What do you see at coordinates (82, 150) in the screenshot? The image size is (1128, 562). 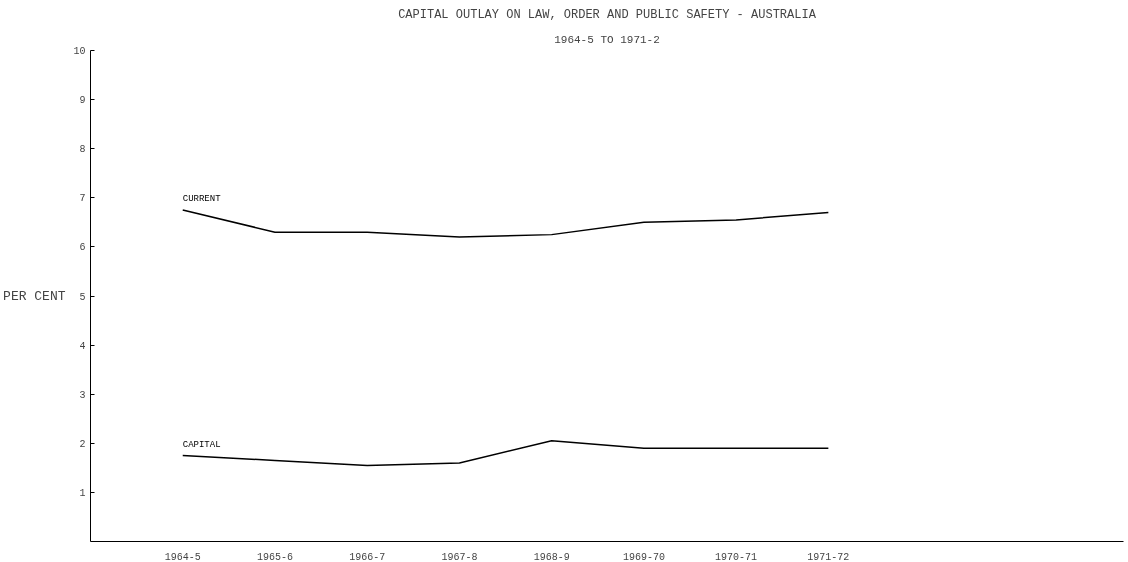 I see `y-tick-label: 8` at bounding box center [82, 150].